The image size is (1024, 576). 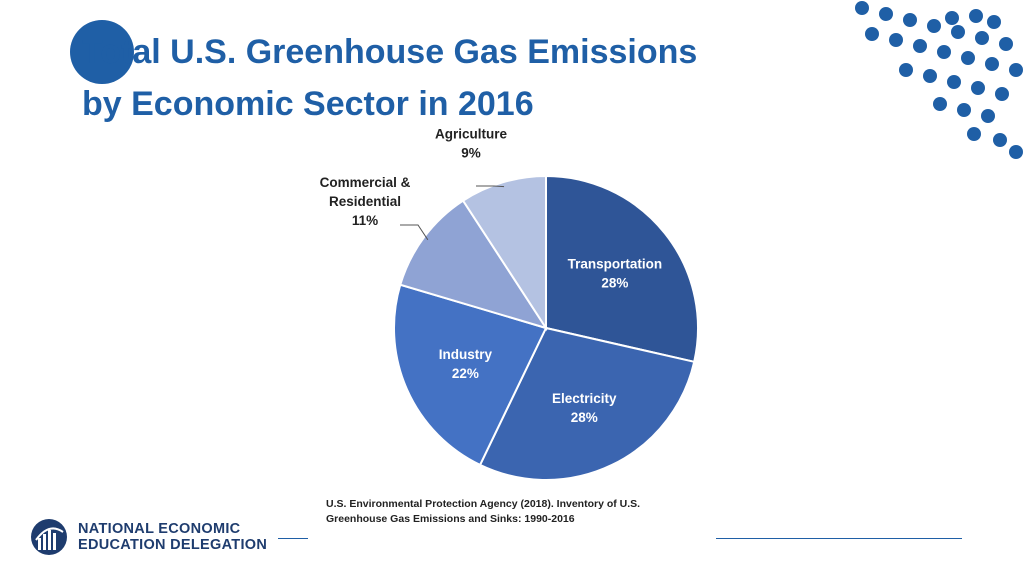 I want to click on slice-category-label: Transportation, so click(x=615, y=264).